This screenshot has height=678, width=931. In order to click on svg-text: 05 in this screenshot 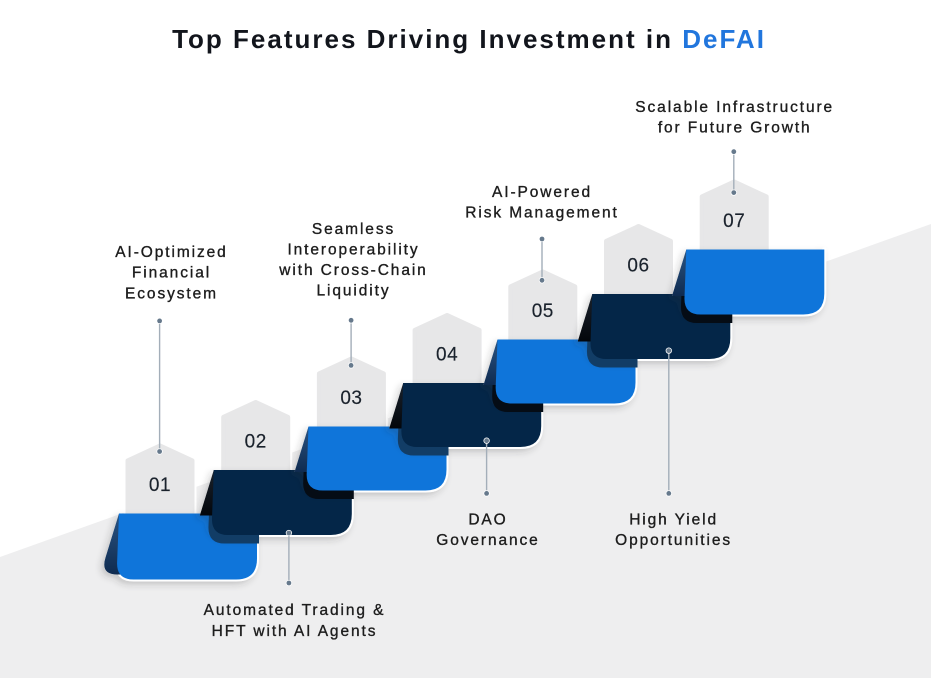, I will do `click(543, 311)`.